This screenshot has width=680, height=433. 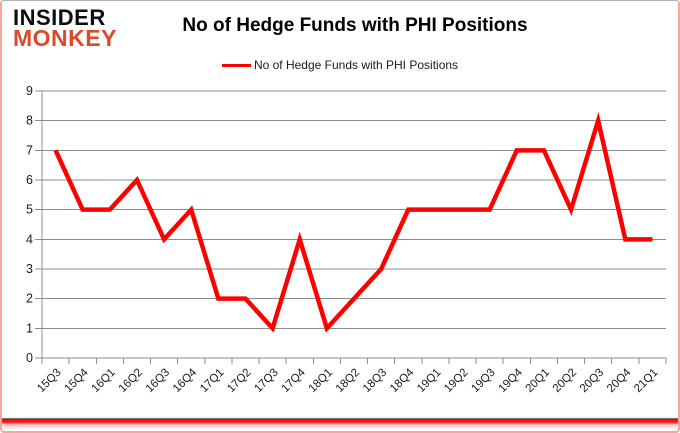 I want to click on x-axis-label: 19Q2, so click(x=456, y=381).